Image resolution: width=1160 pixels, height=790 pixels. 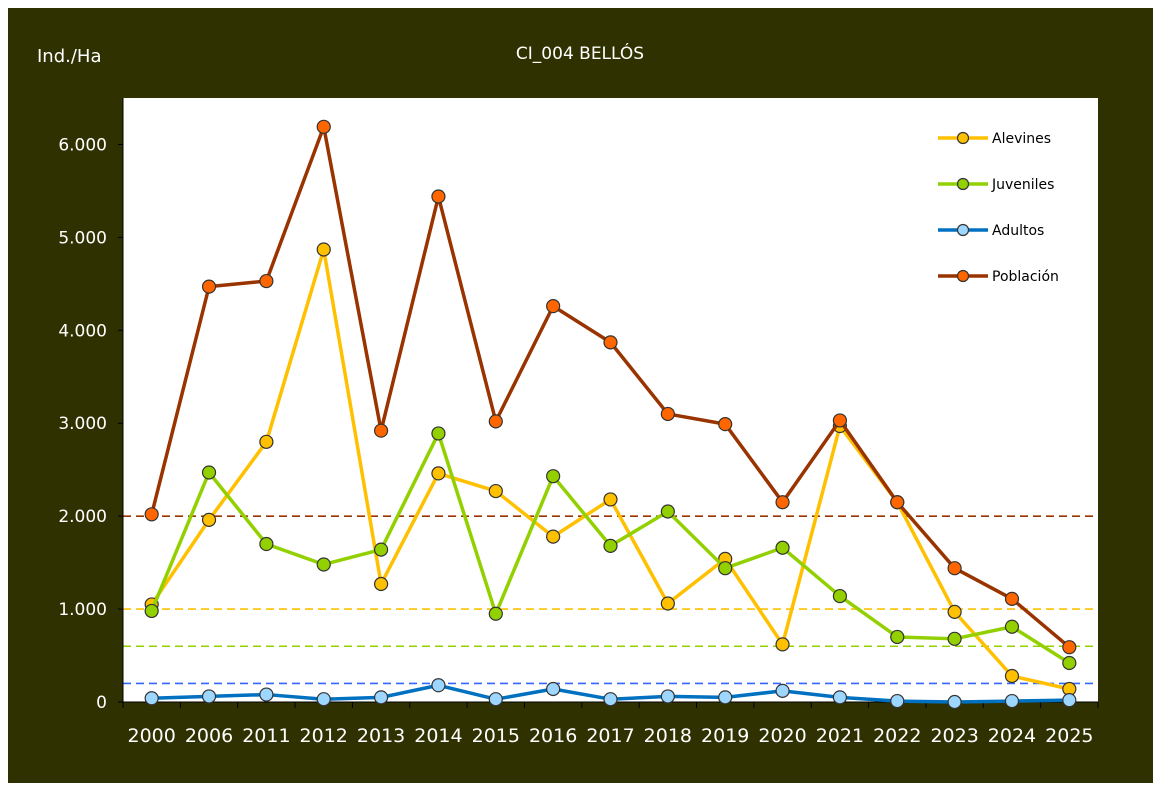 I want to click on x-tick-label: 2013, so click(x=381, y=736).